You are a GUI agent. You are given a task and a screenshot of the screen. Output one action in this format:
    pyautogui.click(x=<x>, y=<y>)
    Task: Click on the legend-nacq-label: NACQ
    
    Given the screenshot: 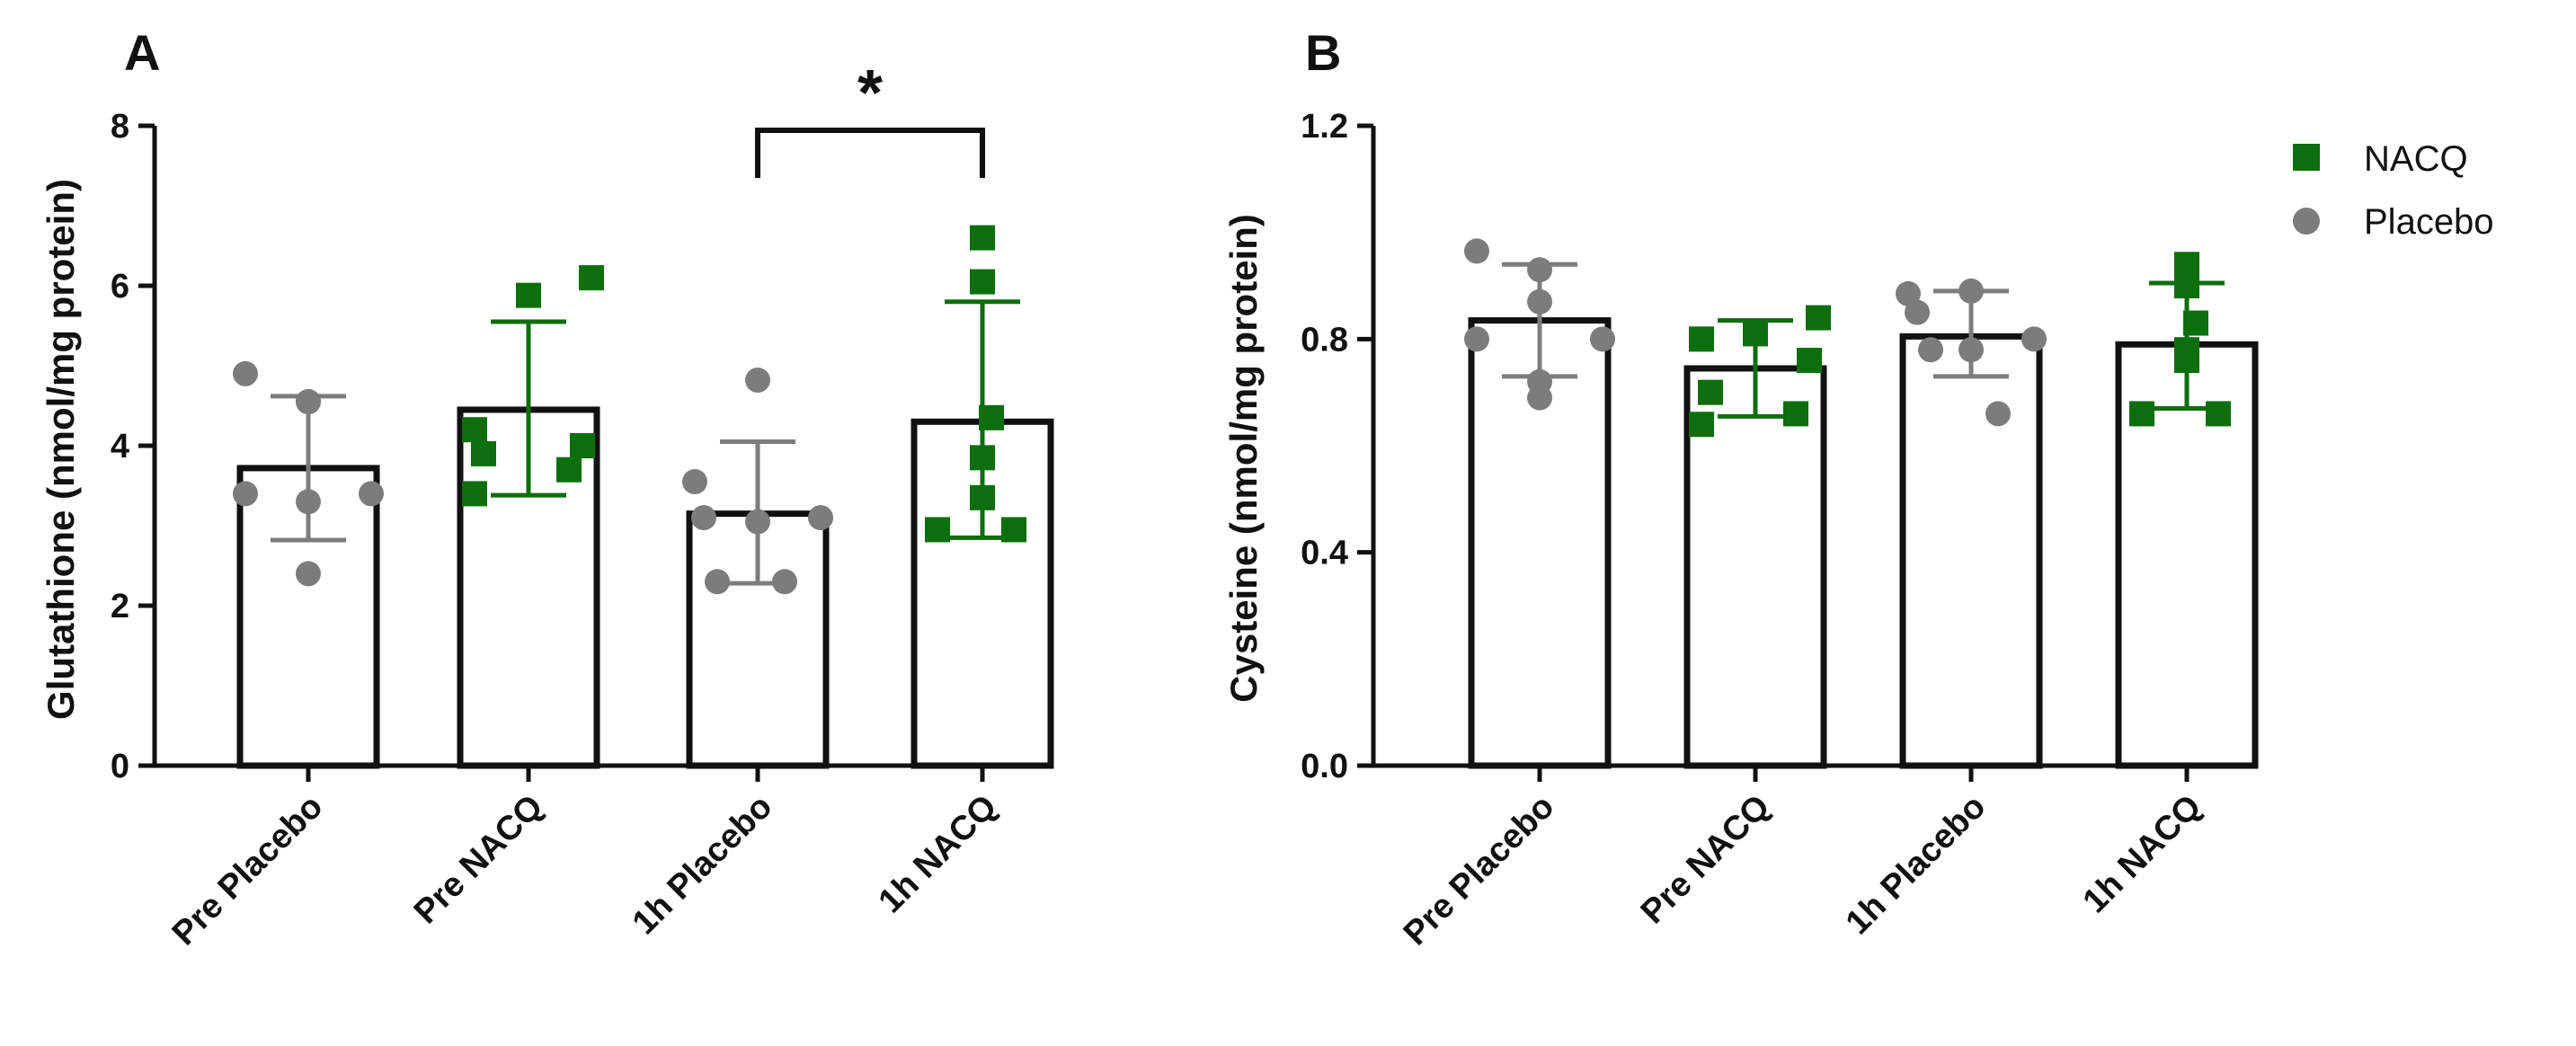 What is the action you would take?
    pyautogui.click(x=2416, y=159)
    